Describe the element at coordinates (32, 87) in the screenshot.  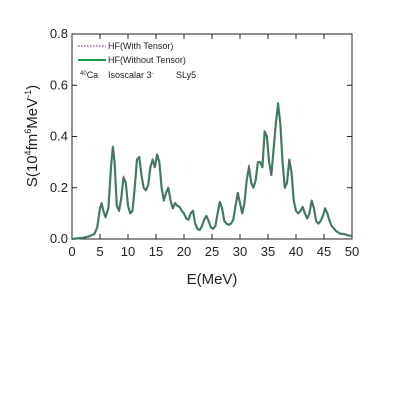
I see `y-axis-title-close: )` at that location.